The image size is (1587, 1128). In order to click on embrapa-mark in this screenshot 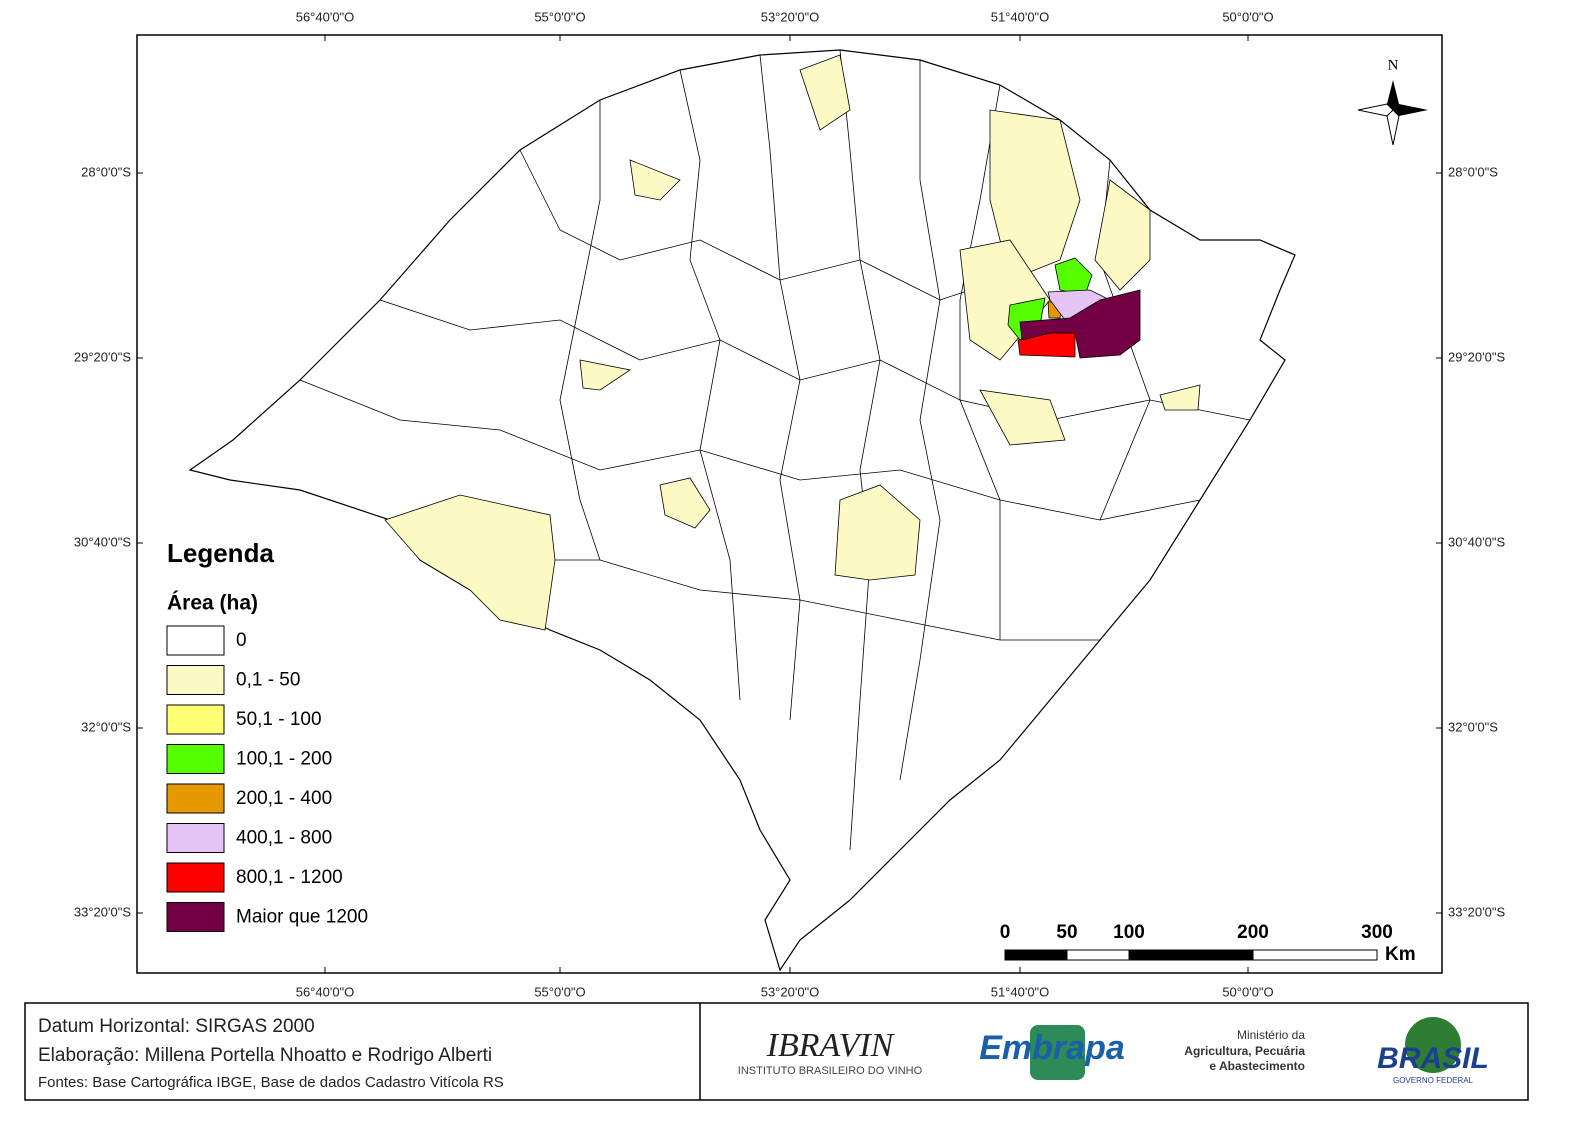, I will do `click(1057, 1052)`.